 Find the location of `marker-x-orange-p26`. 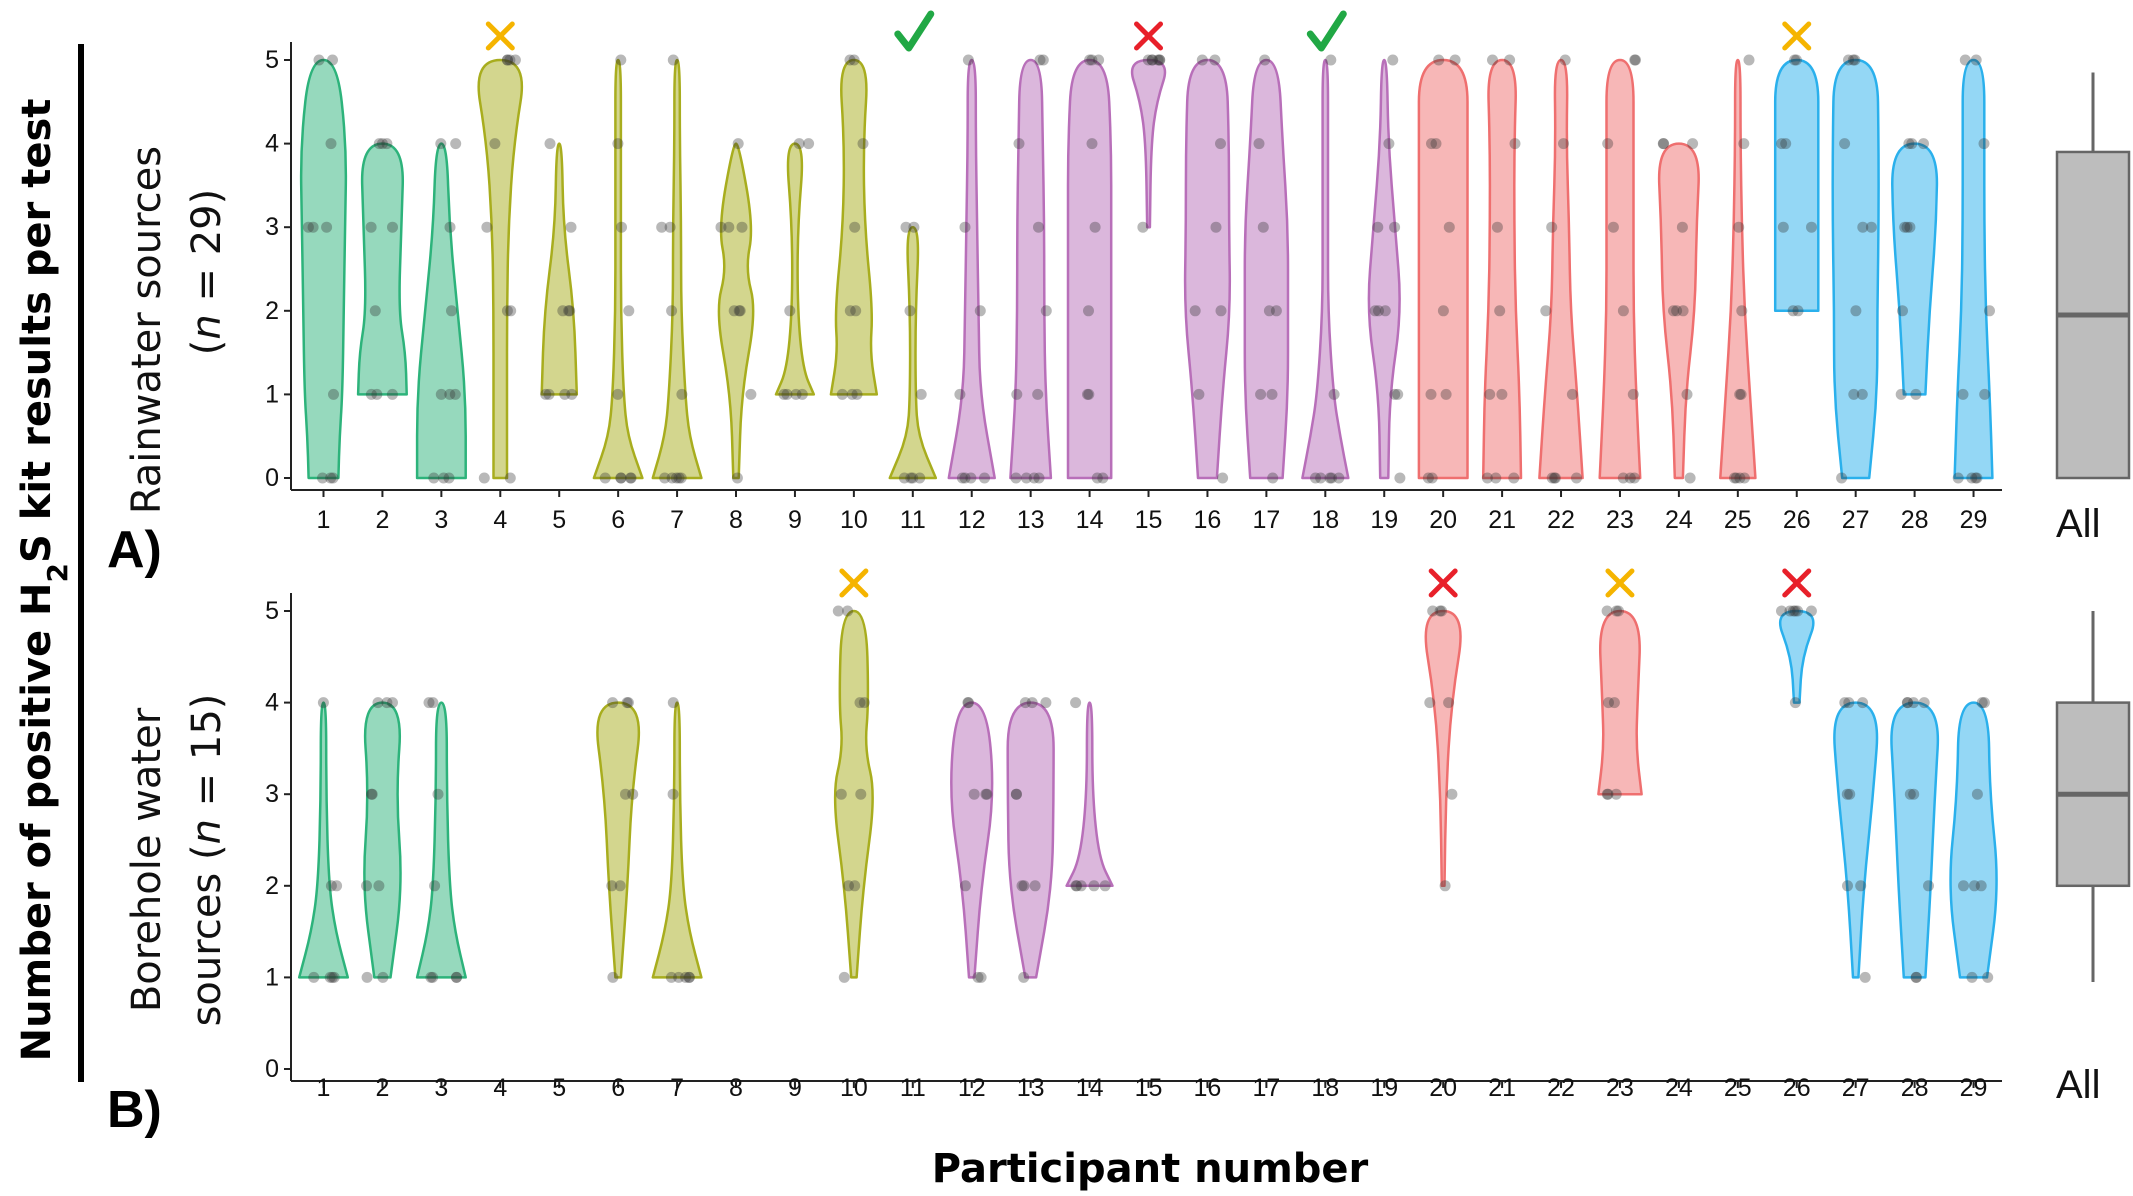

marker-x-orange-p26 is located at coordinates (1797, 36).